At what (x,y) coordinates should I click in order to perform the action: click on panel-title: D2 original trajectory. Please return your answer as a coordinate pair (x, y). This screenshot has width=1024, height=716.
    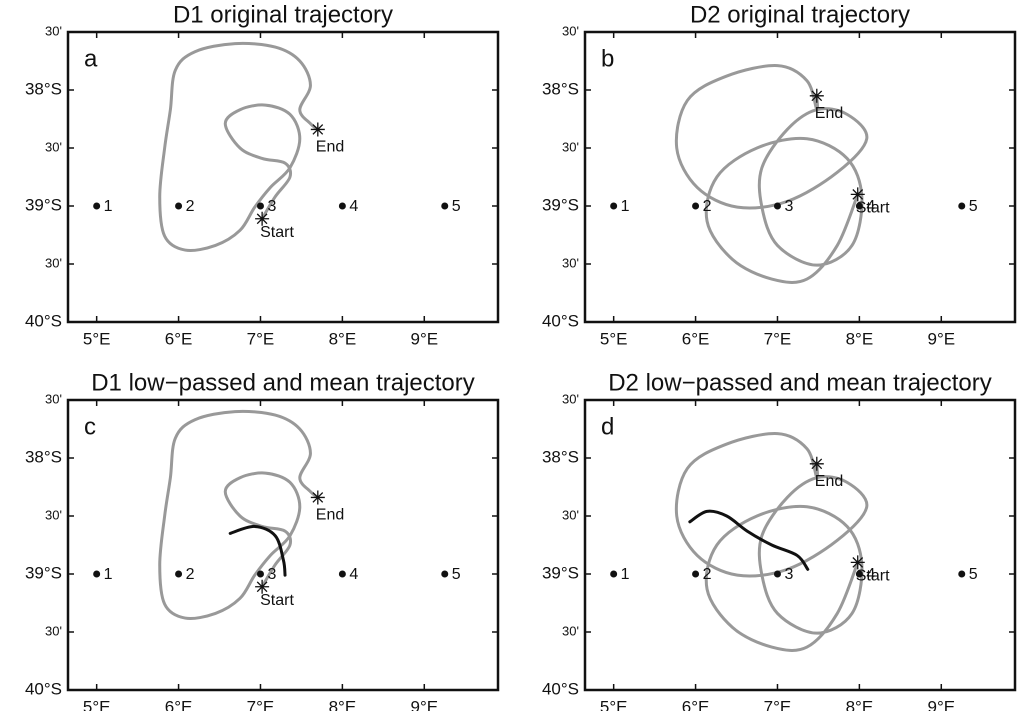
    Looking at the image, I should click on (800, 14).